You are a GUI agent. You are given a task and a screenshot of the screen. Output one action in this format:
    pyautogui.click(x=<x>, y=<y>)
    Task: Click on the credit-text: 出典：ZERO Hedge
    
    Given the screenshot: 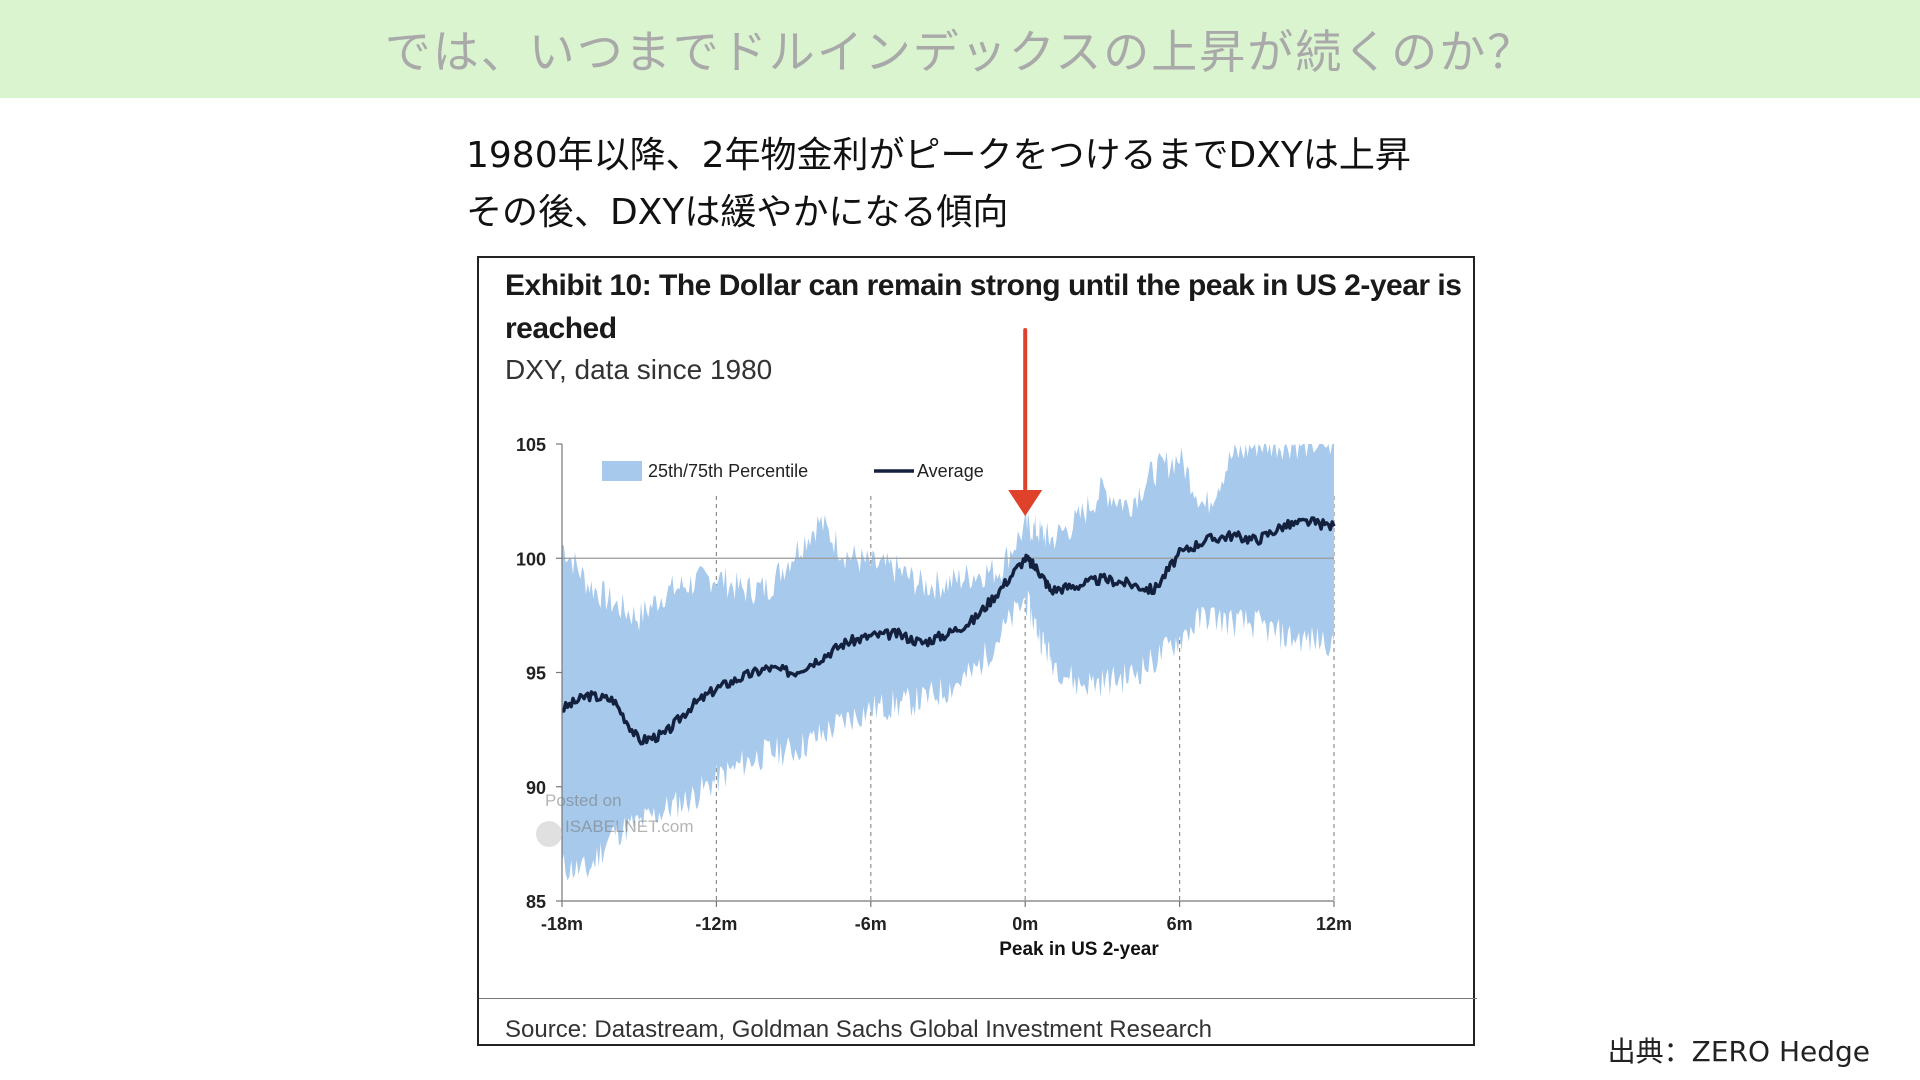 What is the action you would take?
    pyautogui.click(x=1738, y=1051)
    